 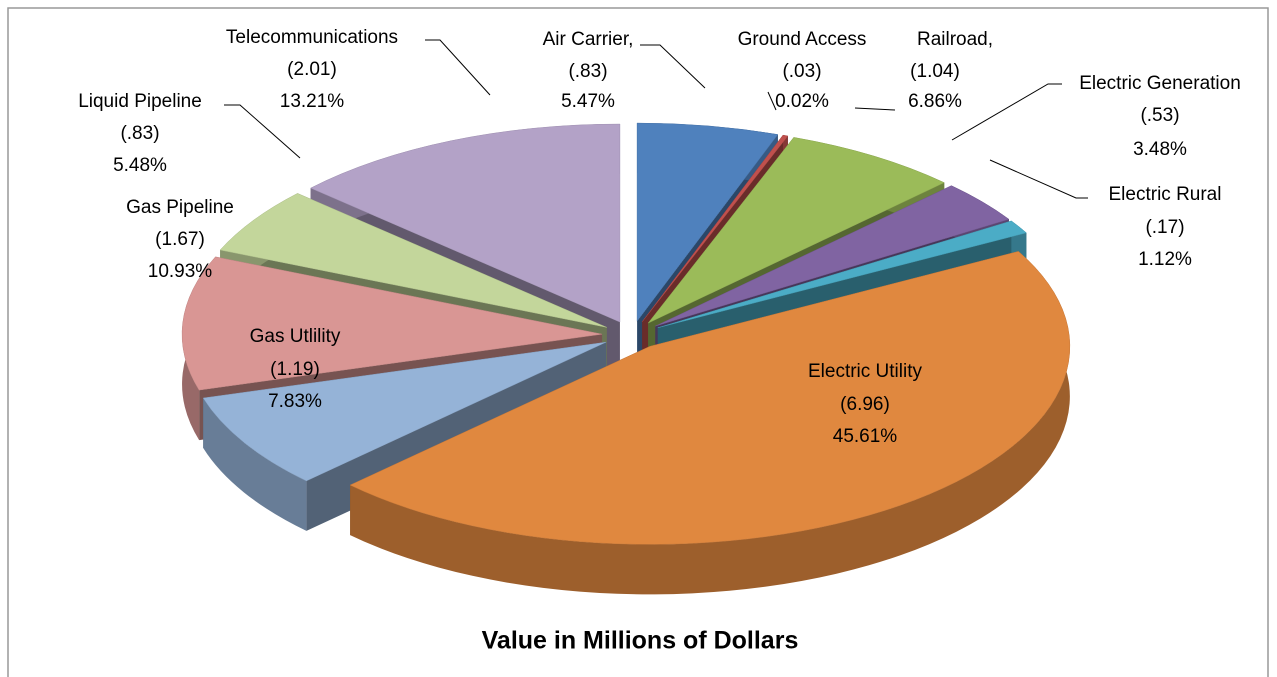 What do you see at coordinates (180, 239) in the screenshot?
I see `value-label: (1.67)` at bounding box center [180, 239].